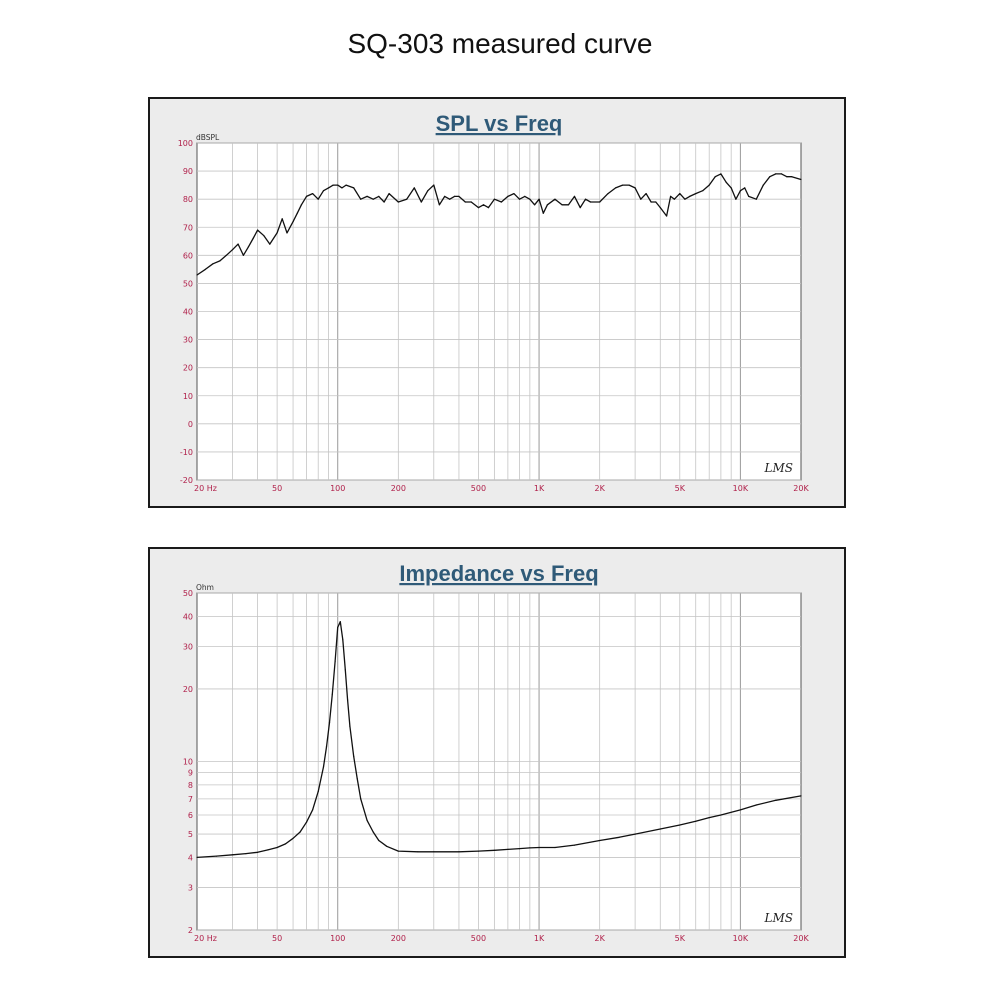 The width and height of the screenshot is (1000, 1000). What do you see at coordinates (188, 368) in the screenshot?
I see `y-tick-label: 20` at bounding box center [188, 368].